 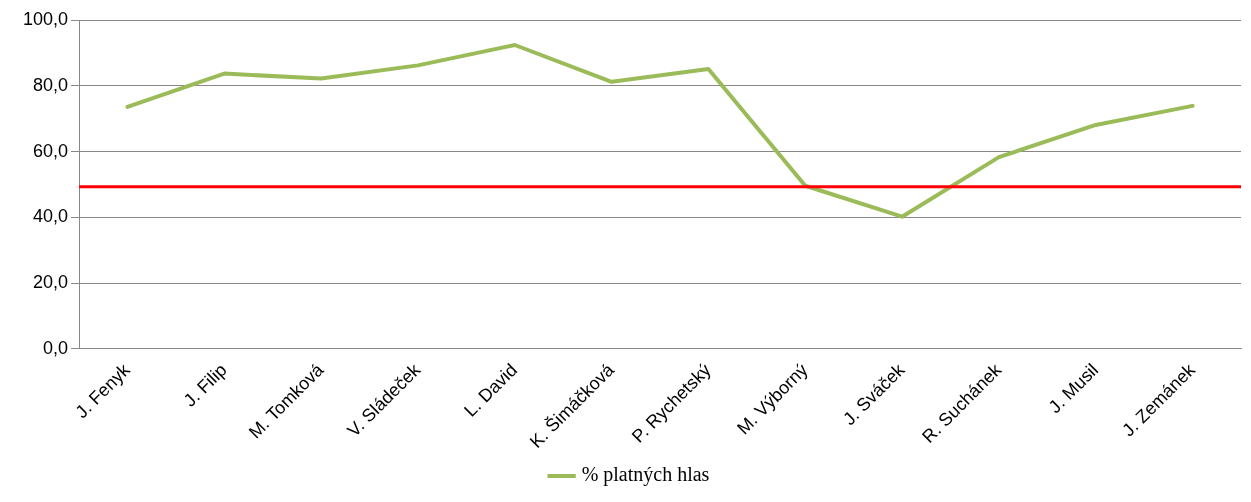 I want to click on y-tick-label: 0,0, so click(x=56, y=347).